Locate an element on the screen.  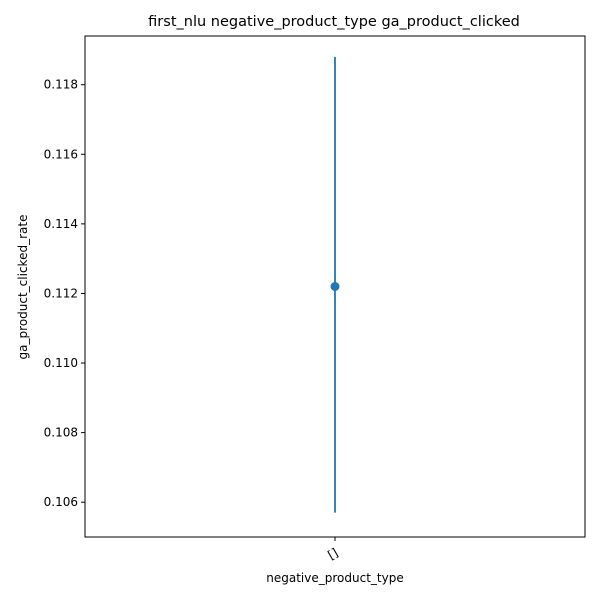
y-tick-label: 0.110 is located at coordinates (61, 363).